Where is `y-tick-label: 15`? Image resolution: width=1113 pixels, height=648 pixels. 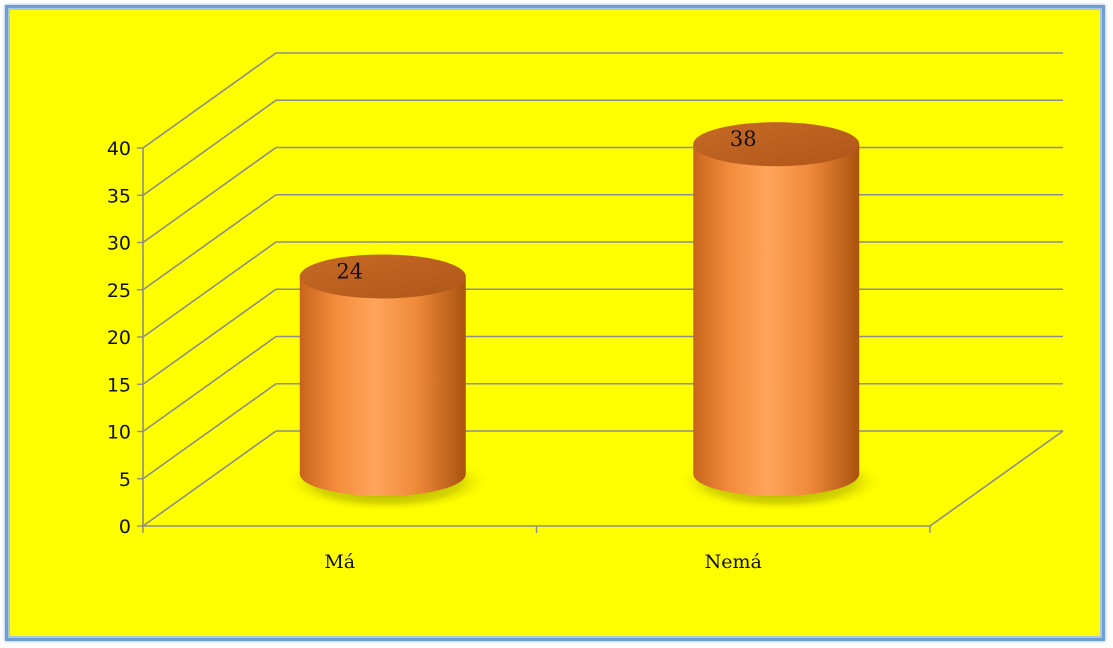 y-tick-label: 15 is located at coordinates (119, 385).